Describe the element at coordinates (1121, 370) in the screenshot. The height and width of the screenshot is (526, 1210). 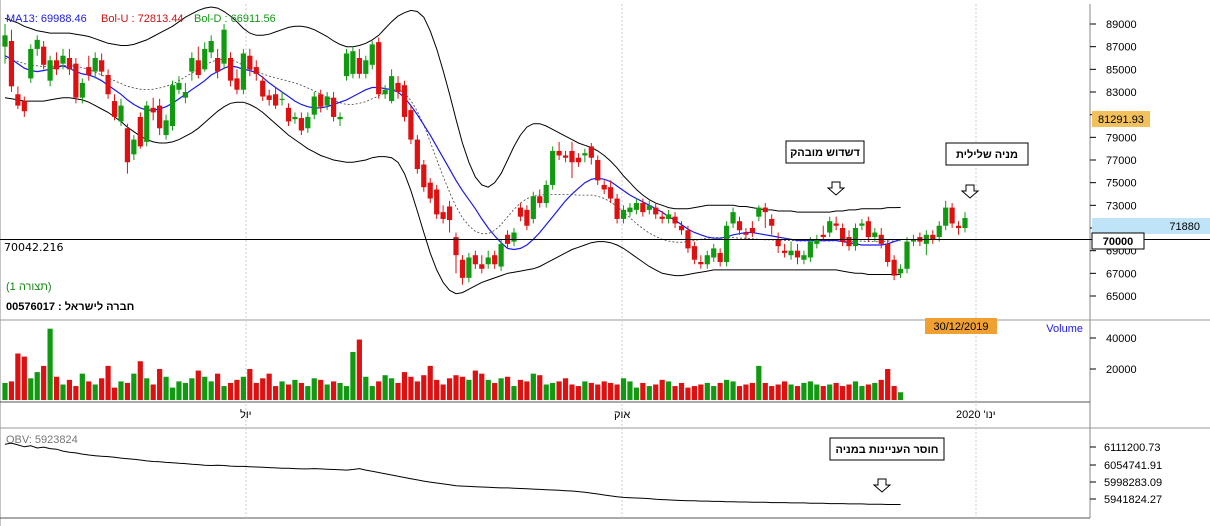
I see `volume-tick-20000: 20000` at that location.